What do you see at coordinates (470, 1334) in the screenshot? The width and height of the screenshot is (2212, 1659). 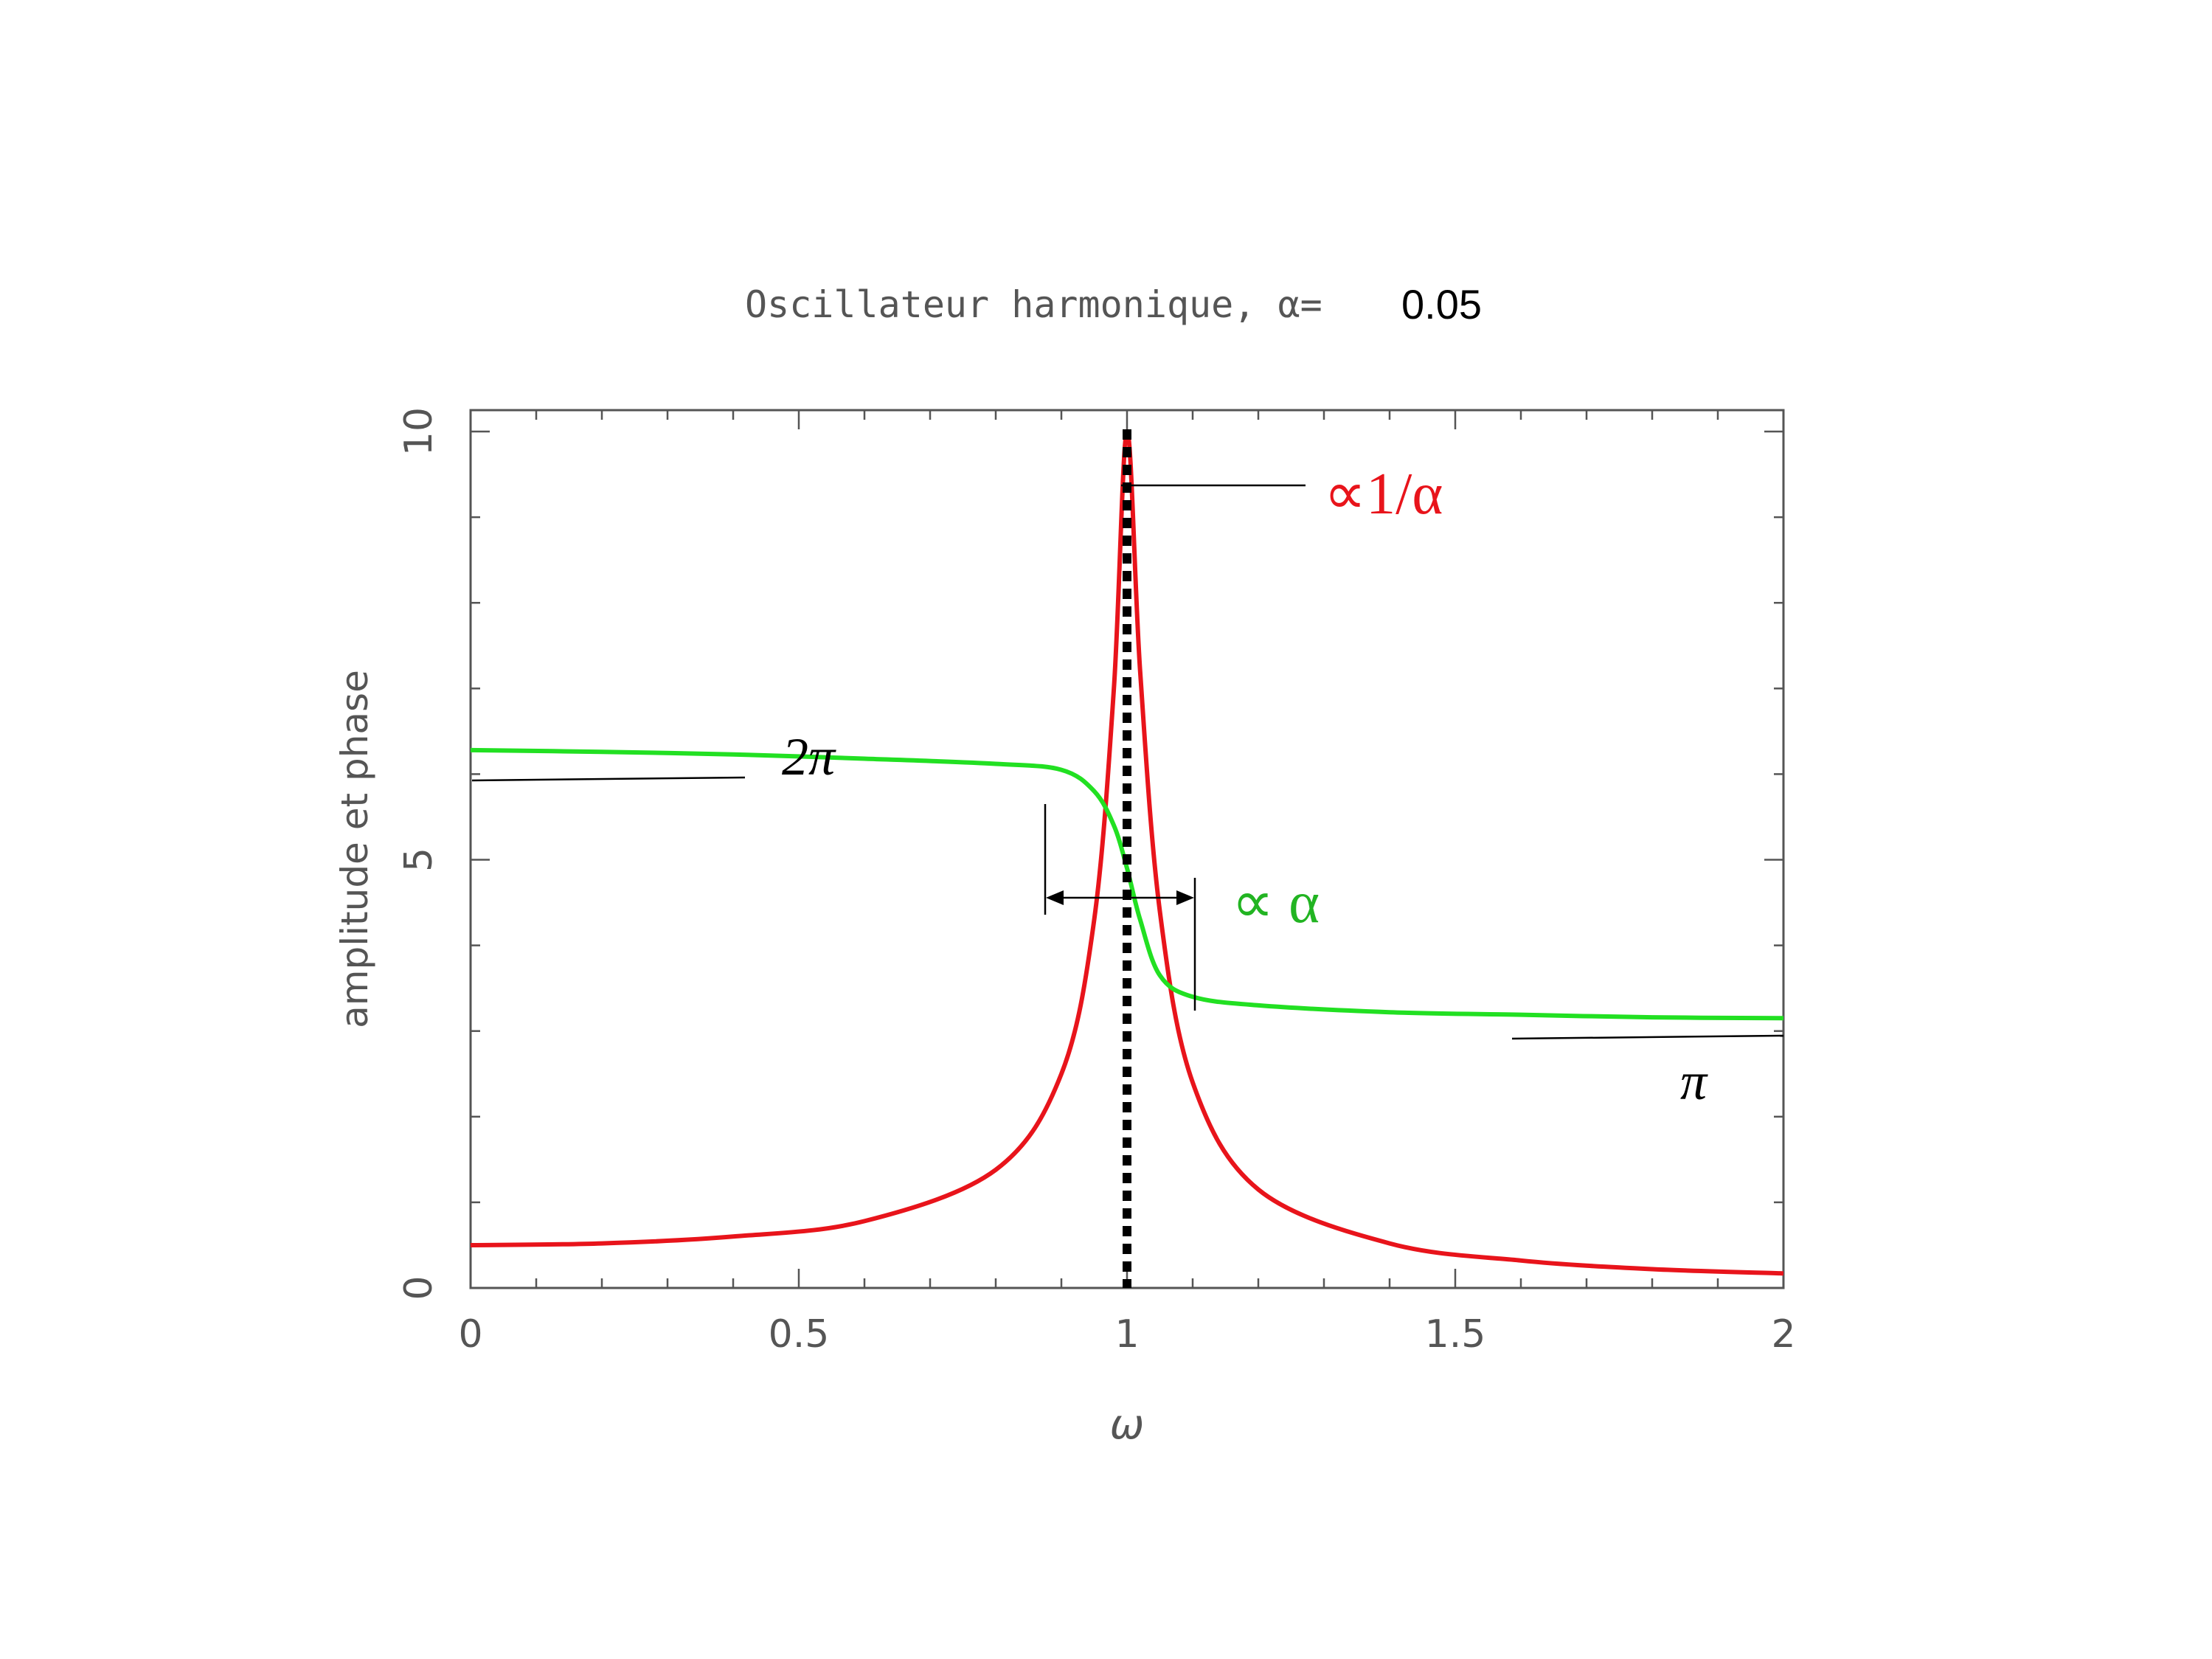 I see `x-tick-label: 0` at bounding box center [470, 1334].